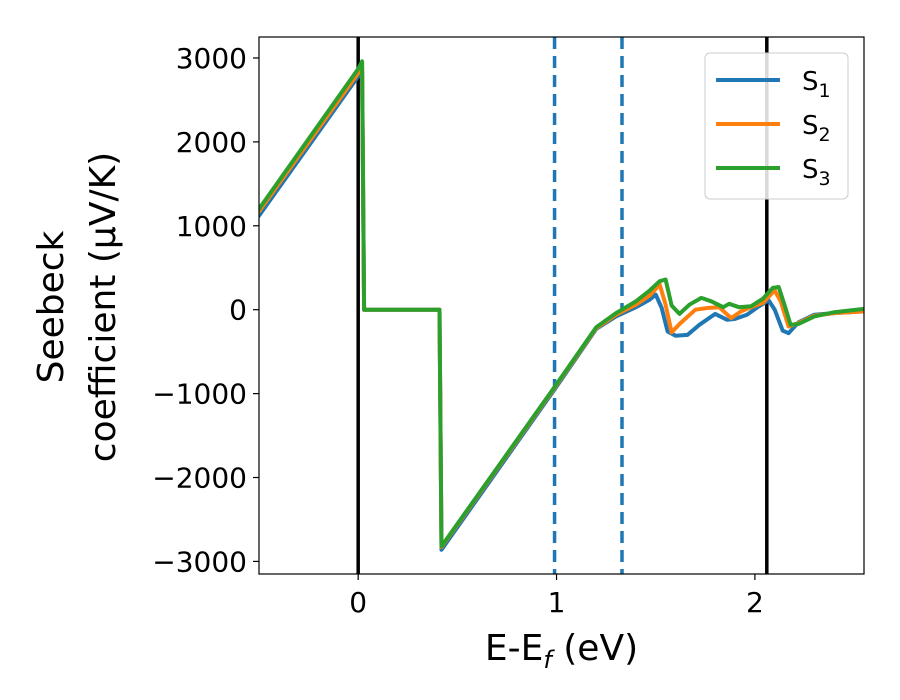  I want to click on y-tick-label-5: 2000, so click(211, 142).